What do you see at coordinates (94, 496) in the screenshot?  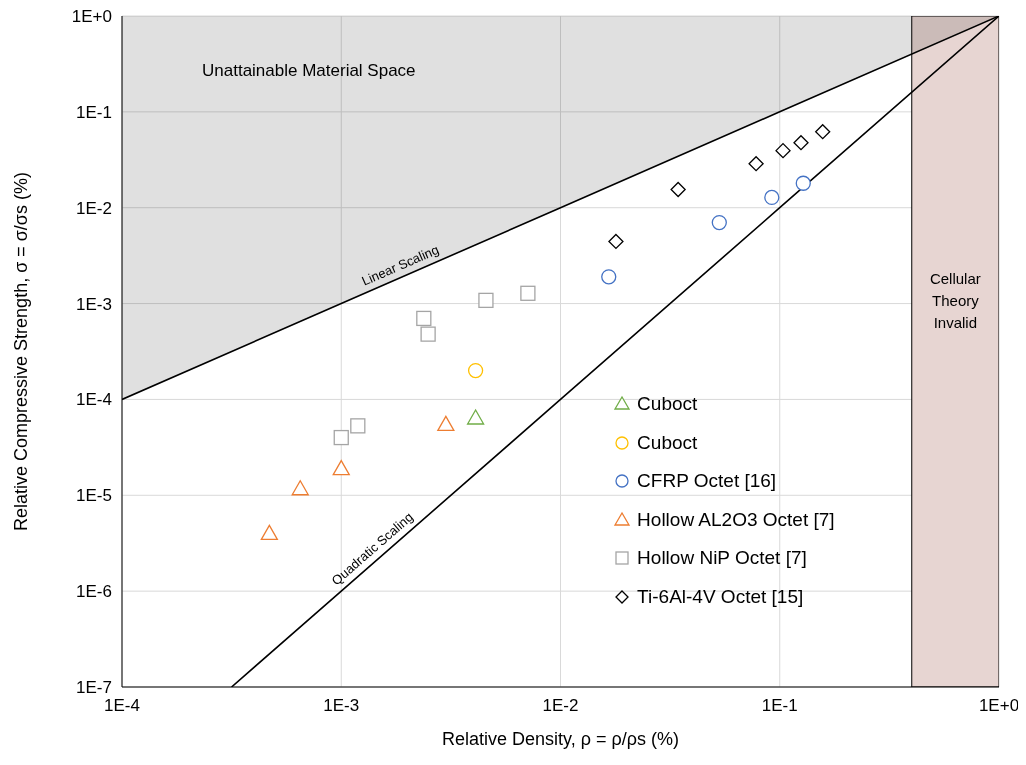 I see `y-tick-label: 1E-5` at bounding box center [94, 496].